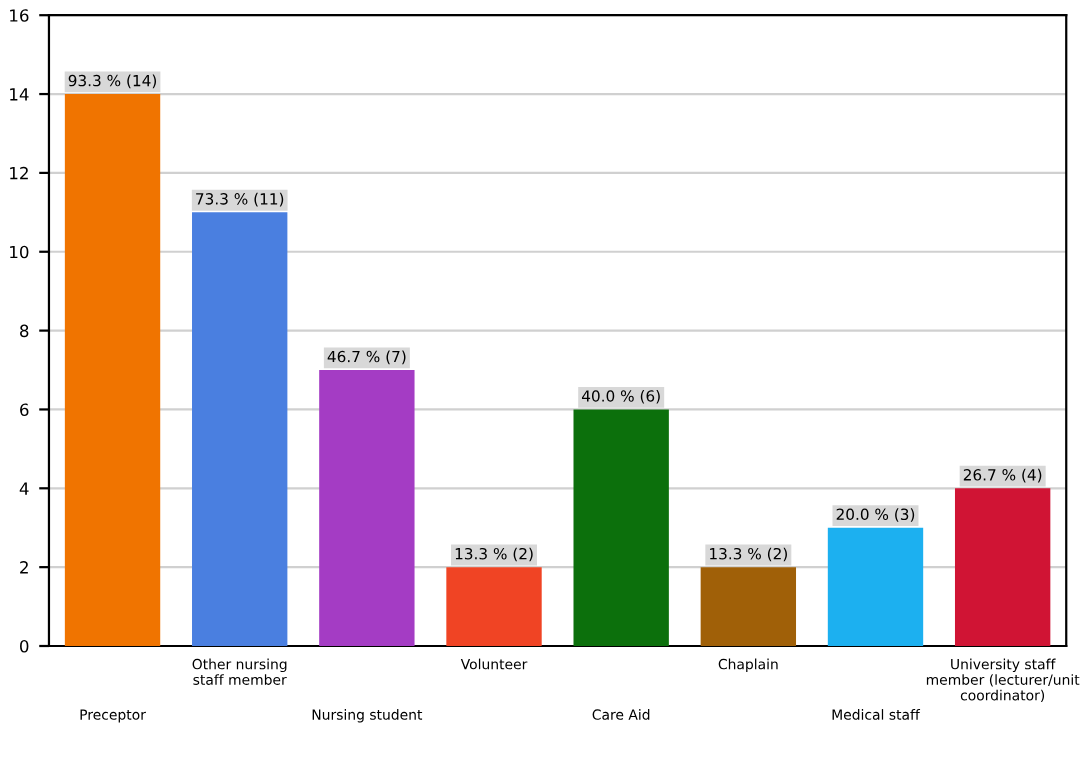 This screenshot has height=760, width=1088. What do you see at coordinates (24, 331) in the screenshot?
I see `y-tick-label: 8` at bounding box center [24, 331].